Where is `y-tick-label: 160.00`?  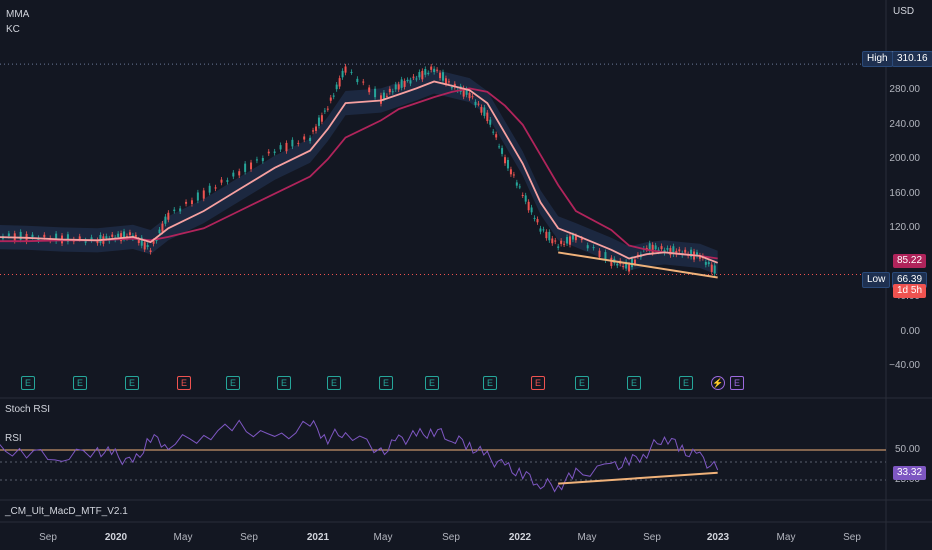
y-tick-label: 160.00 is located at coordinates (904, 193).